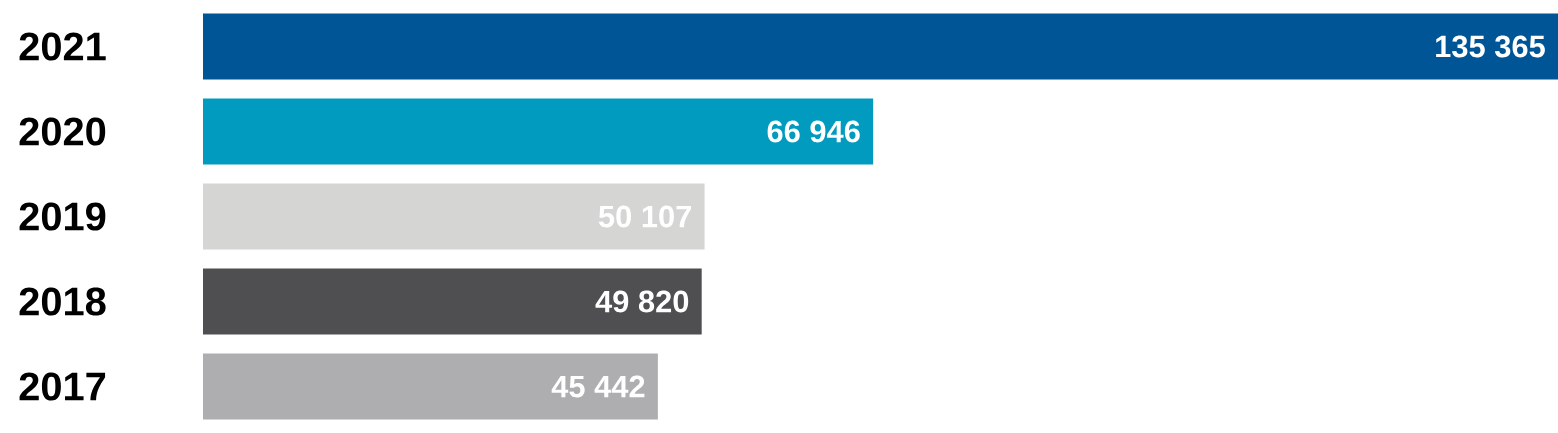  What do you see at coordinates (62, 216) in the screenshot?
I see `y-tick-label: 2019` at bounding box center [62, 216].